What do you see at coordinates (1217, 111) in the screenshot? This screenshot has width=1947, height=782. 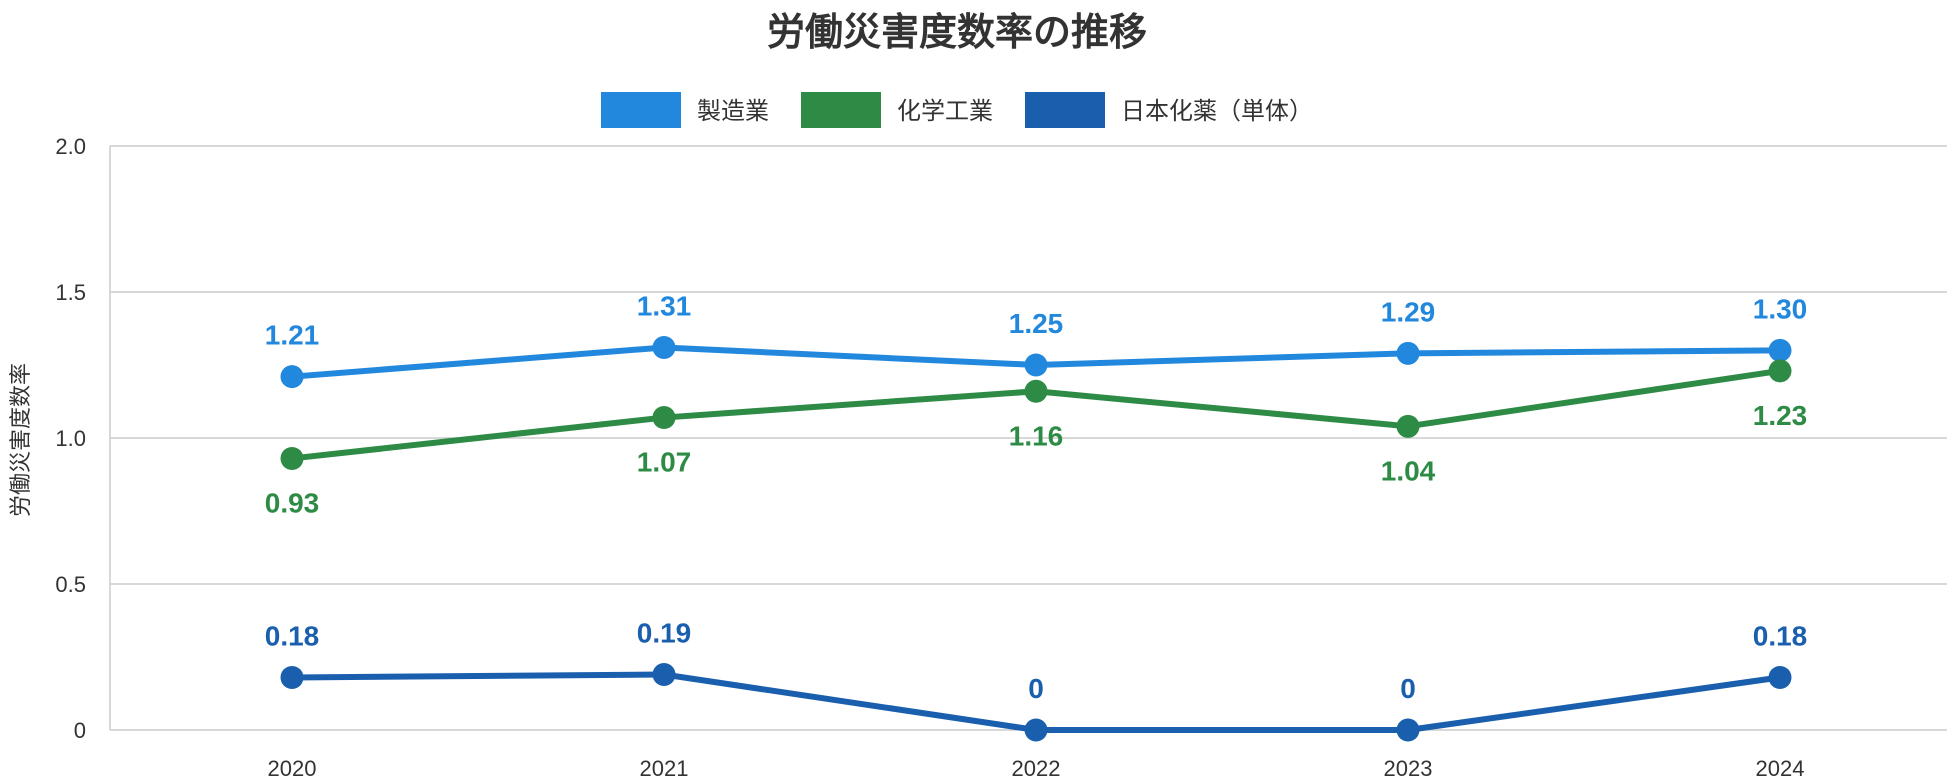 I see `legend-label: 日本化薬（単体）` at bounding box center [1217, 111].